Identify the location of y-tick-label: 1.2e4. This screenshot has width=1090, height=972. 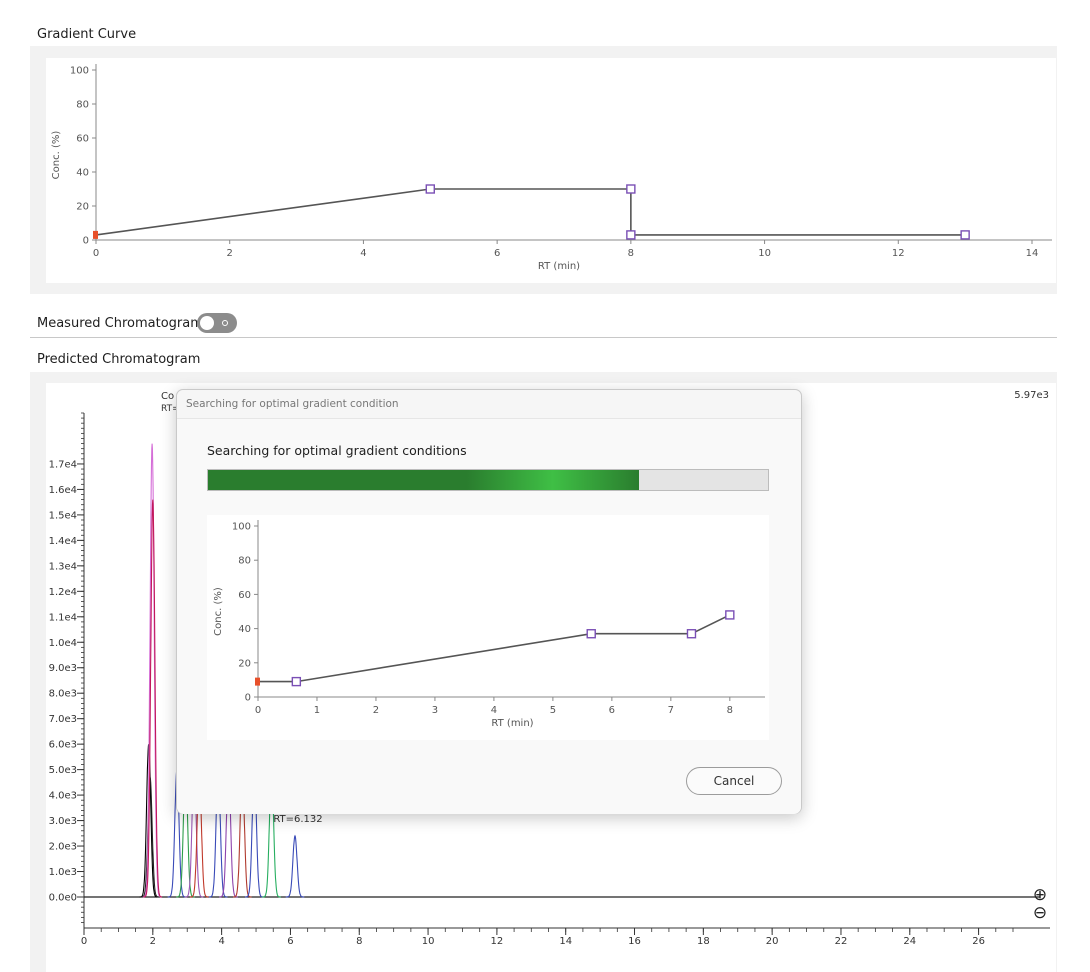
(63, 592).